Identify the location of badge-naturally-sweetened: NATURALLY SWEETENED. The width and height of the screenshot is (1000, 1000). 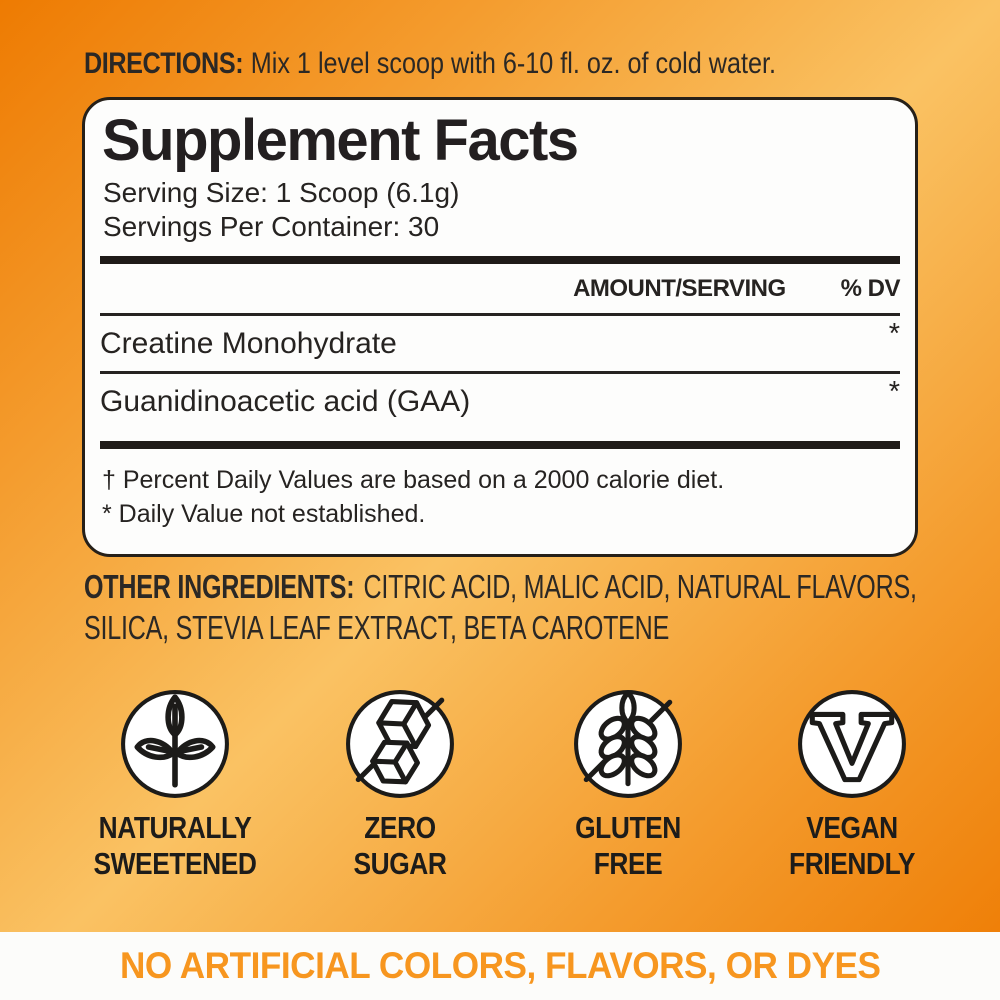
(175, 785).